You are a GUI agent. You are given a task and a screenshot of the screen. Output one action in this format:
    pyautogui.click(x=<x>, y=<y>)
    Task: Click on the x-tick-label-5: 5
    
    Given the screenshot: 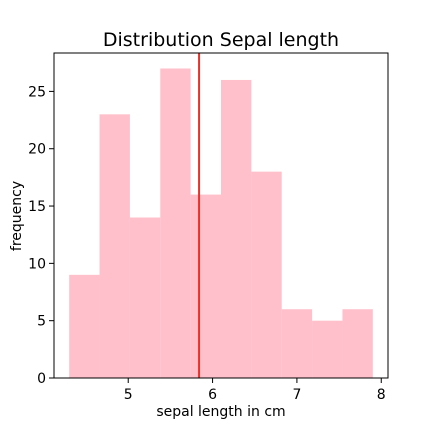 What is the action you would take?
    pyautogui.click(x=128, y=395)
    